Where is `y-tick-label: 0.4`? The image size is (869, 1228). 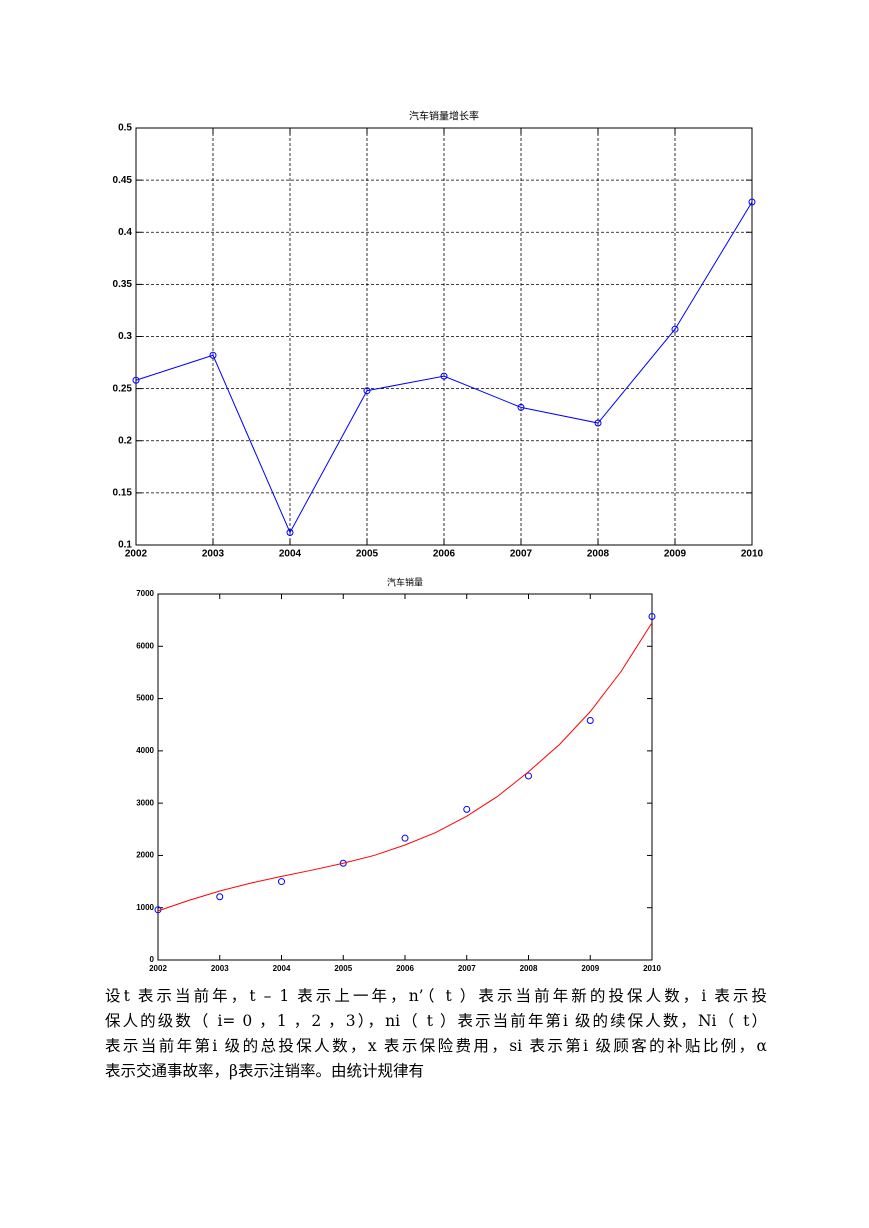 y-tick-label: 0.4 is located at coordinates (125, 232).